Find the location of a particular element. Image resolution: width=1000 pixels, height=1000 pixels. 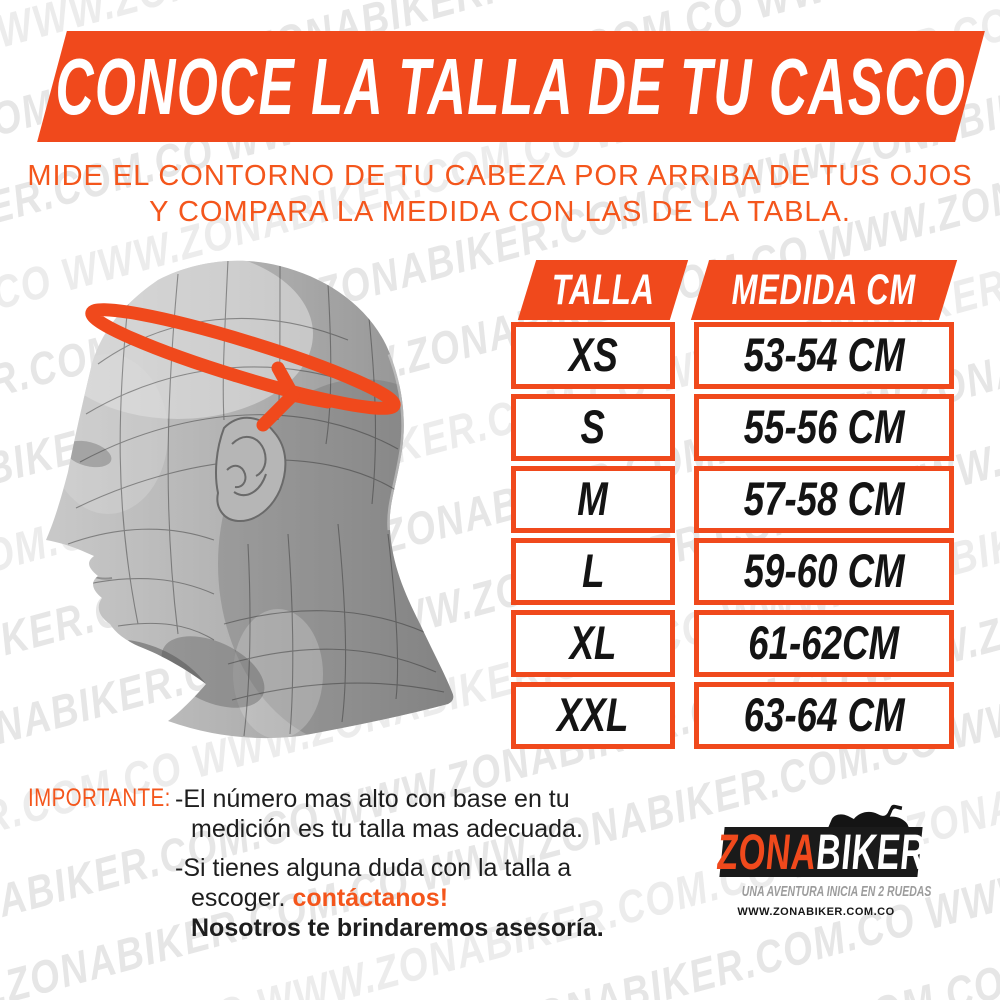

size-cell-xs: XS is located at coordinates (593, 355).